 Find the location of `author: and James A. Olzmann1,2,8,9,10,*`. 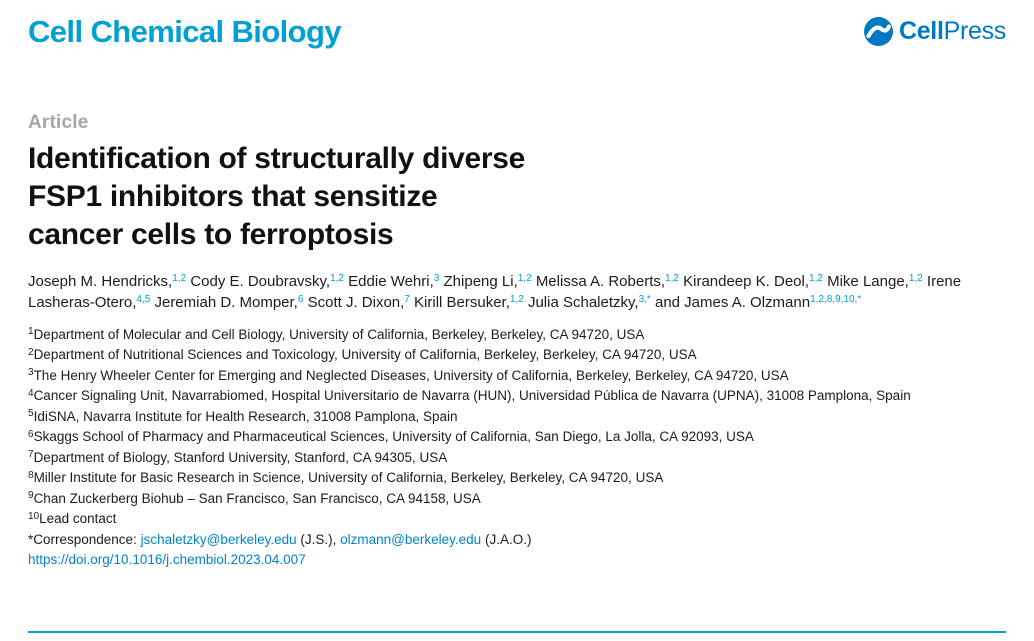

author: and James A. Olzmann1,2,8,9,10,* is located at coordinates (758, 302).